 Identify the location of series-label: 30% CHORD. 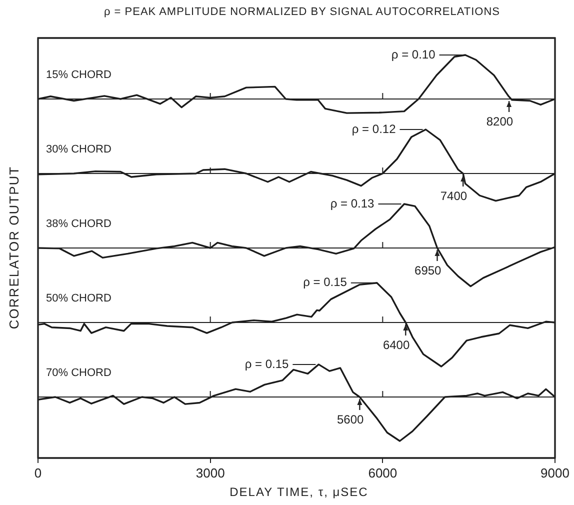
(79, 150).